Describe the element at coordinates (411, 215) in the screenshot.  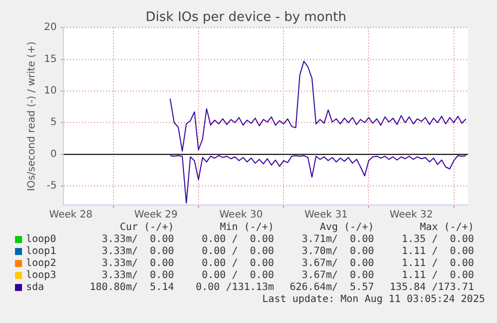
I see `x-tick-label: Week 32` at that location.